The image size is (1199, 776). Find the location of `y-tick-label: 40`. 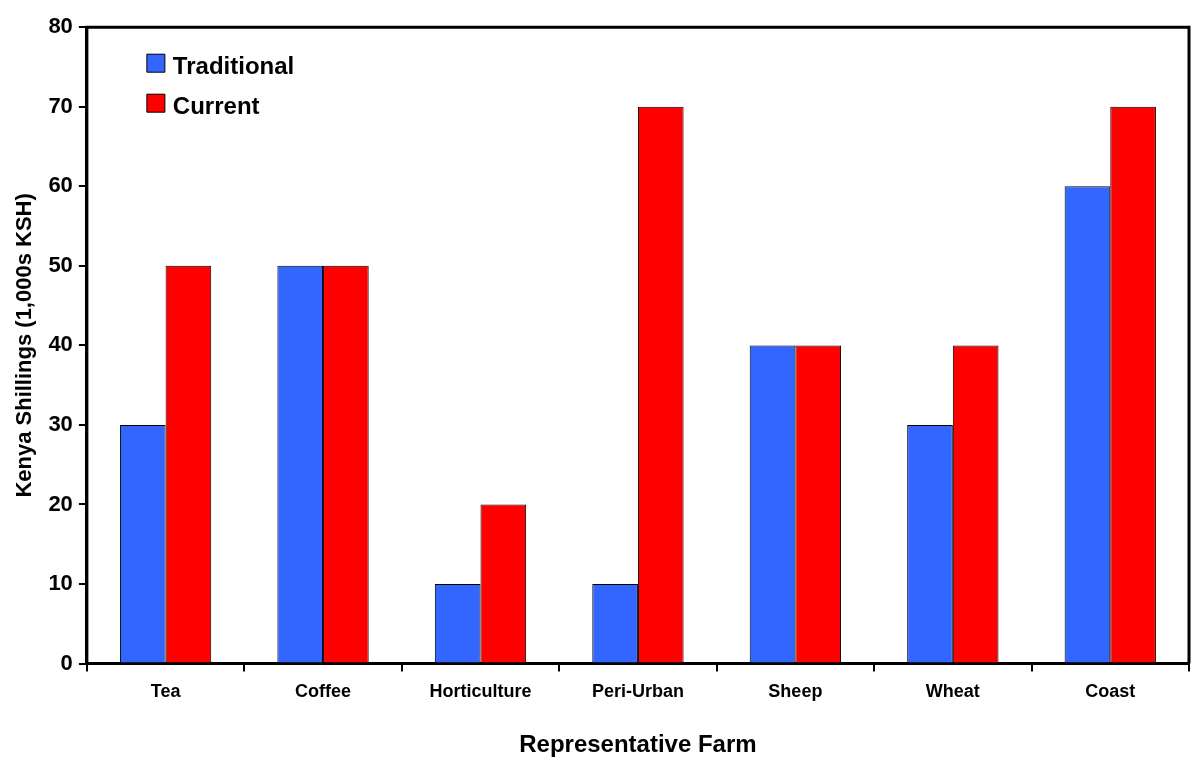

y-tick-label: 40 is located at coordinates (60, 344).